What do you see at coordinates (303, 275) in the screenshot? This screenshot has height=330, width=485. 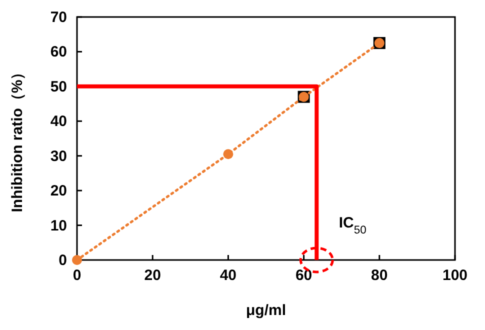 I see `x-tick-label: 60` at bounding box center [303, 275].